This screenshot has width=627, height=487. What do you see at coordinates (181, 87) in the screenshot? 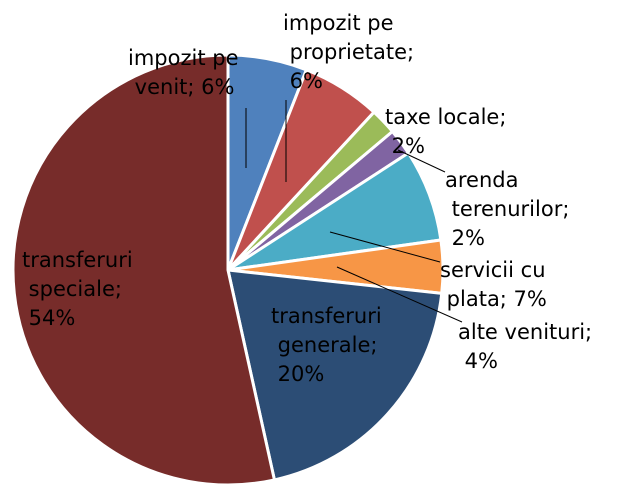
I see `label-line: venit; 6%` at bounding box center [181, 87].